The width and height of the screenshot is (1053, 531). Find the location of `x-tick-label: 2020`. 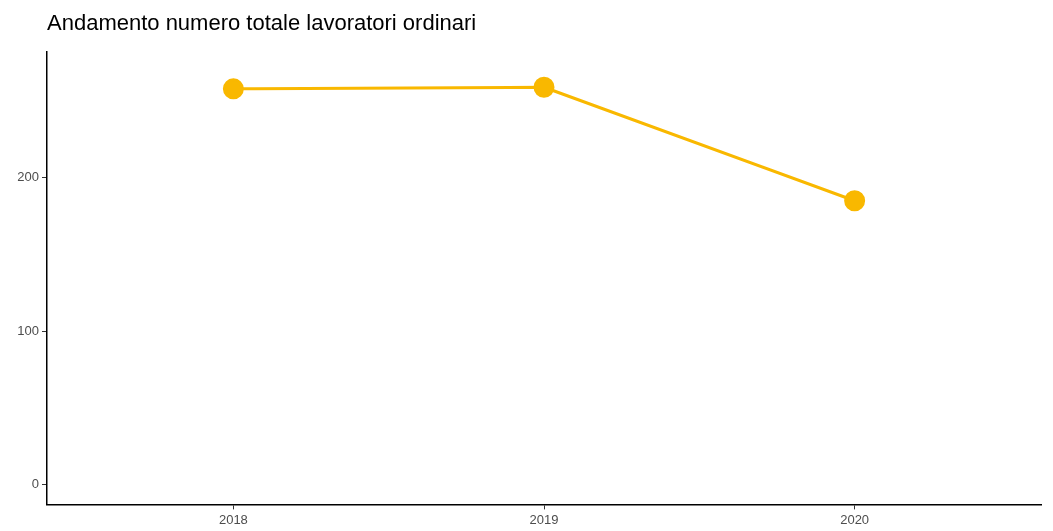

x-tick-label: 2020 is located at coordinates (855, 519).